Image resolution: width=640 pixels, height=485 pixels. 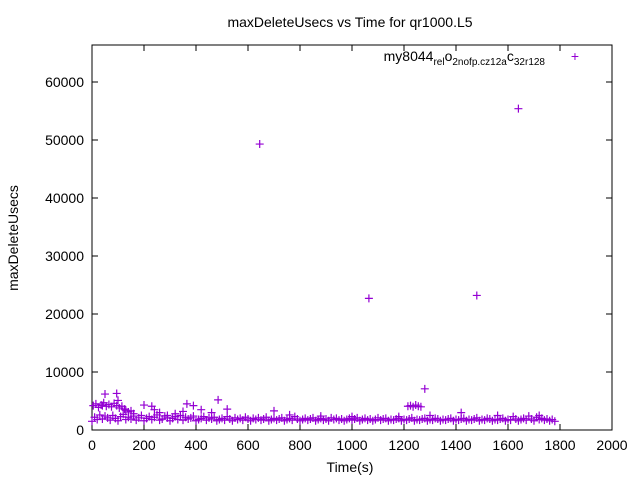 What do you see at coordinates (196, 445) in the screenshot?
I see `x-tick-label: 400` at bounding box center [196, 445].